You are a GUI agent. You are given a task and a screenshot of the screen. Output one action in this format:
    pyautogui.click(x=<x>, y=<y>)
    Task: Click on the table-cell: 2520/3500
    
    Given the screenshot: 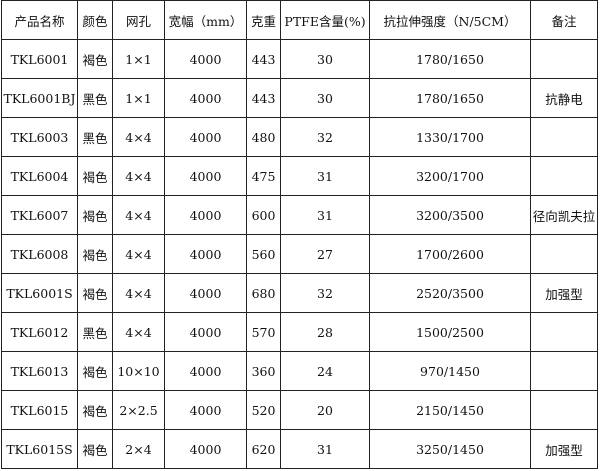 What is the action you would take?
    pyautogui.click(x=450, y=293)
    